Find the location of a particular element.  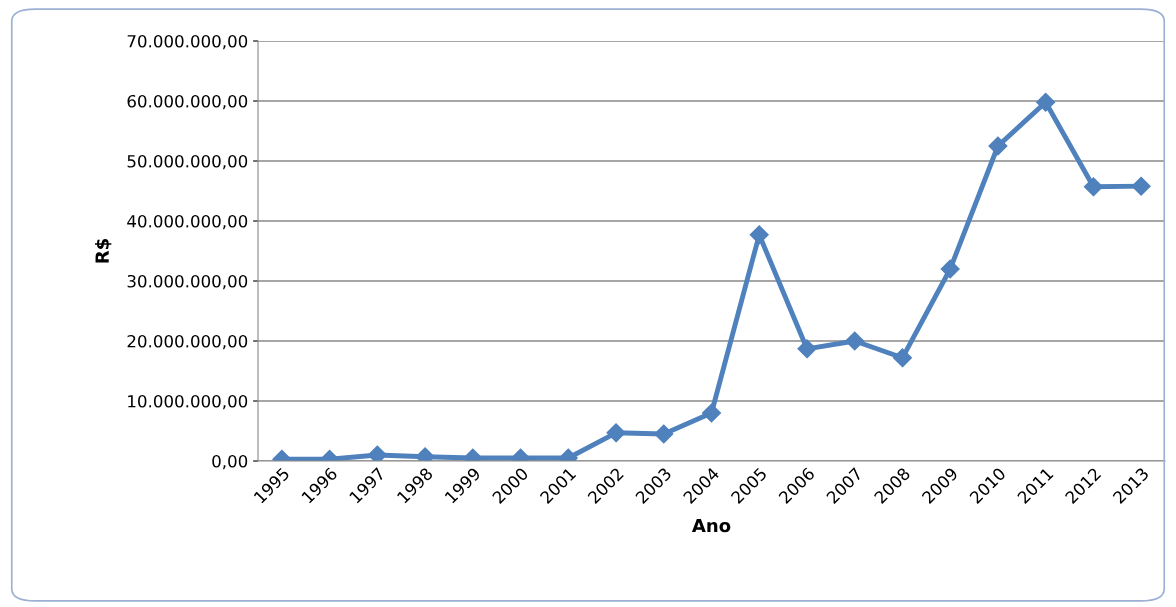

y-tick-label: 0,00 is located at coordinates (230, 462).